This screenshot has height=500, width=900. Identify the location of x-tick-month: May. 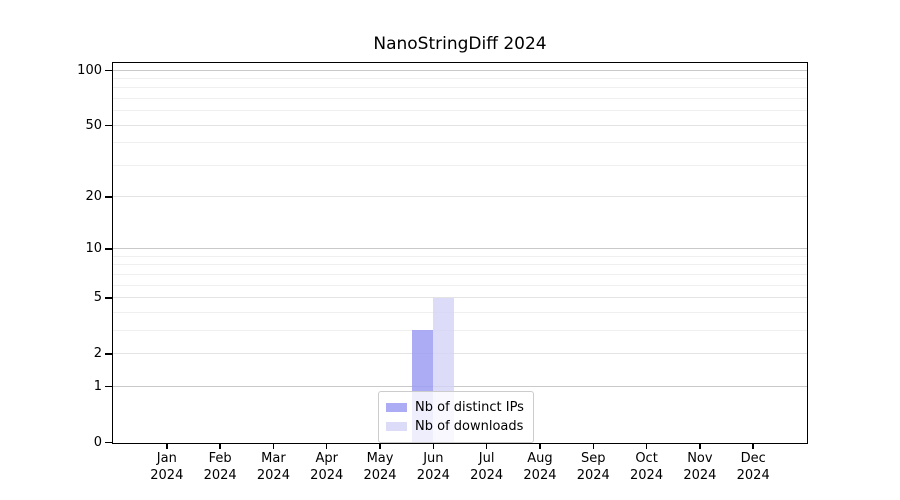
(380, 458).